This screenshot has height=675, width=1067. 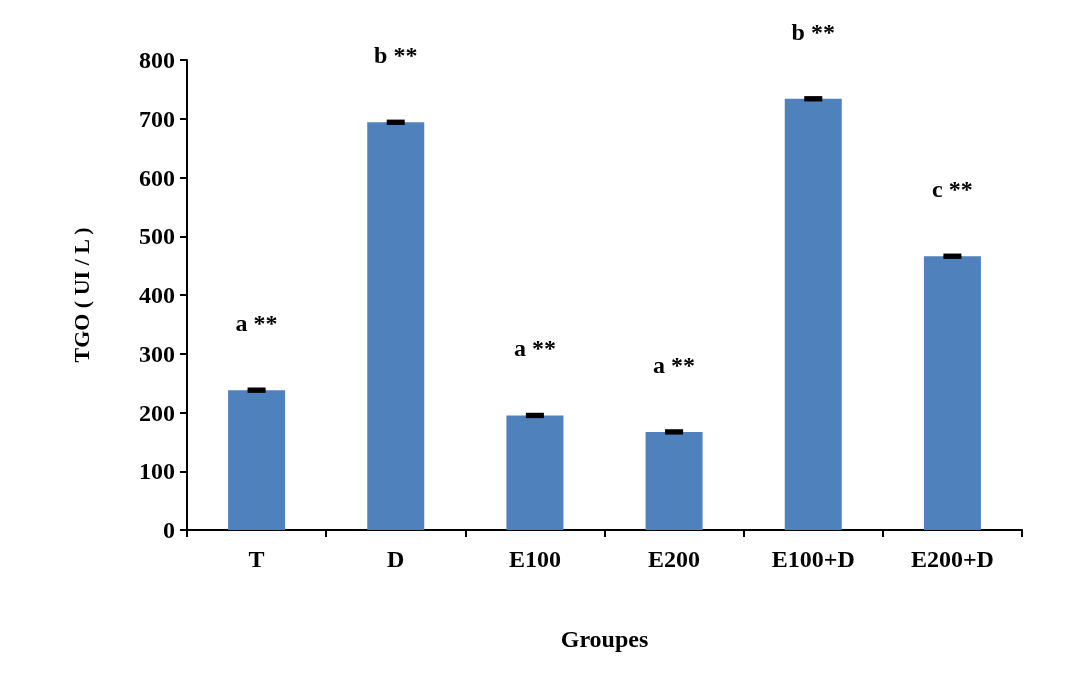 I want to click on y-tick-label: 700, so click(x=157, y=118).